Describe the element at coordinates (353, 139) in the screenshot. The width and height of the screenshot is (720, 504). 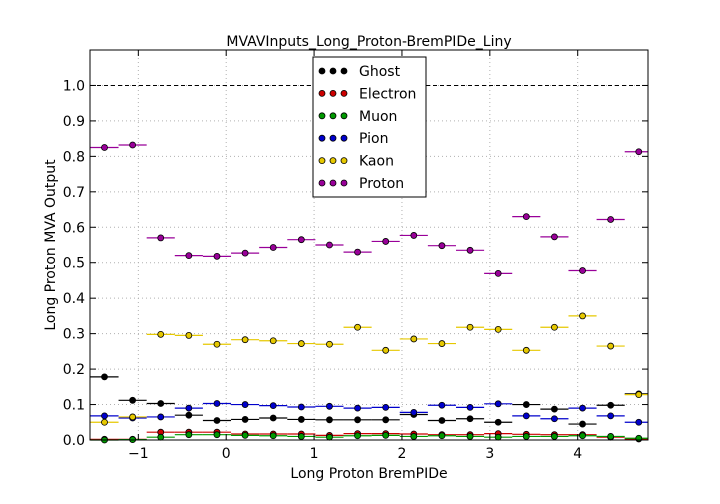
I see `legend-entry-pion: Pion` at that location.